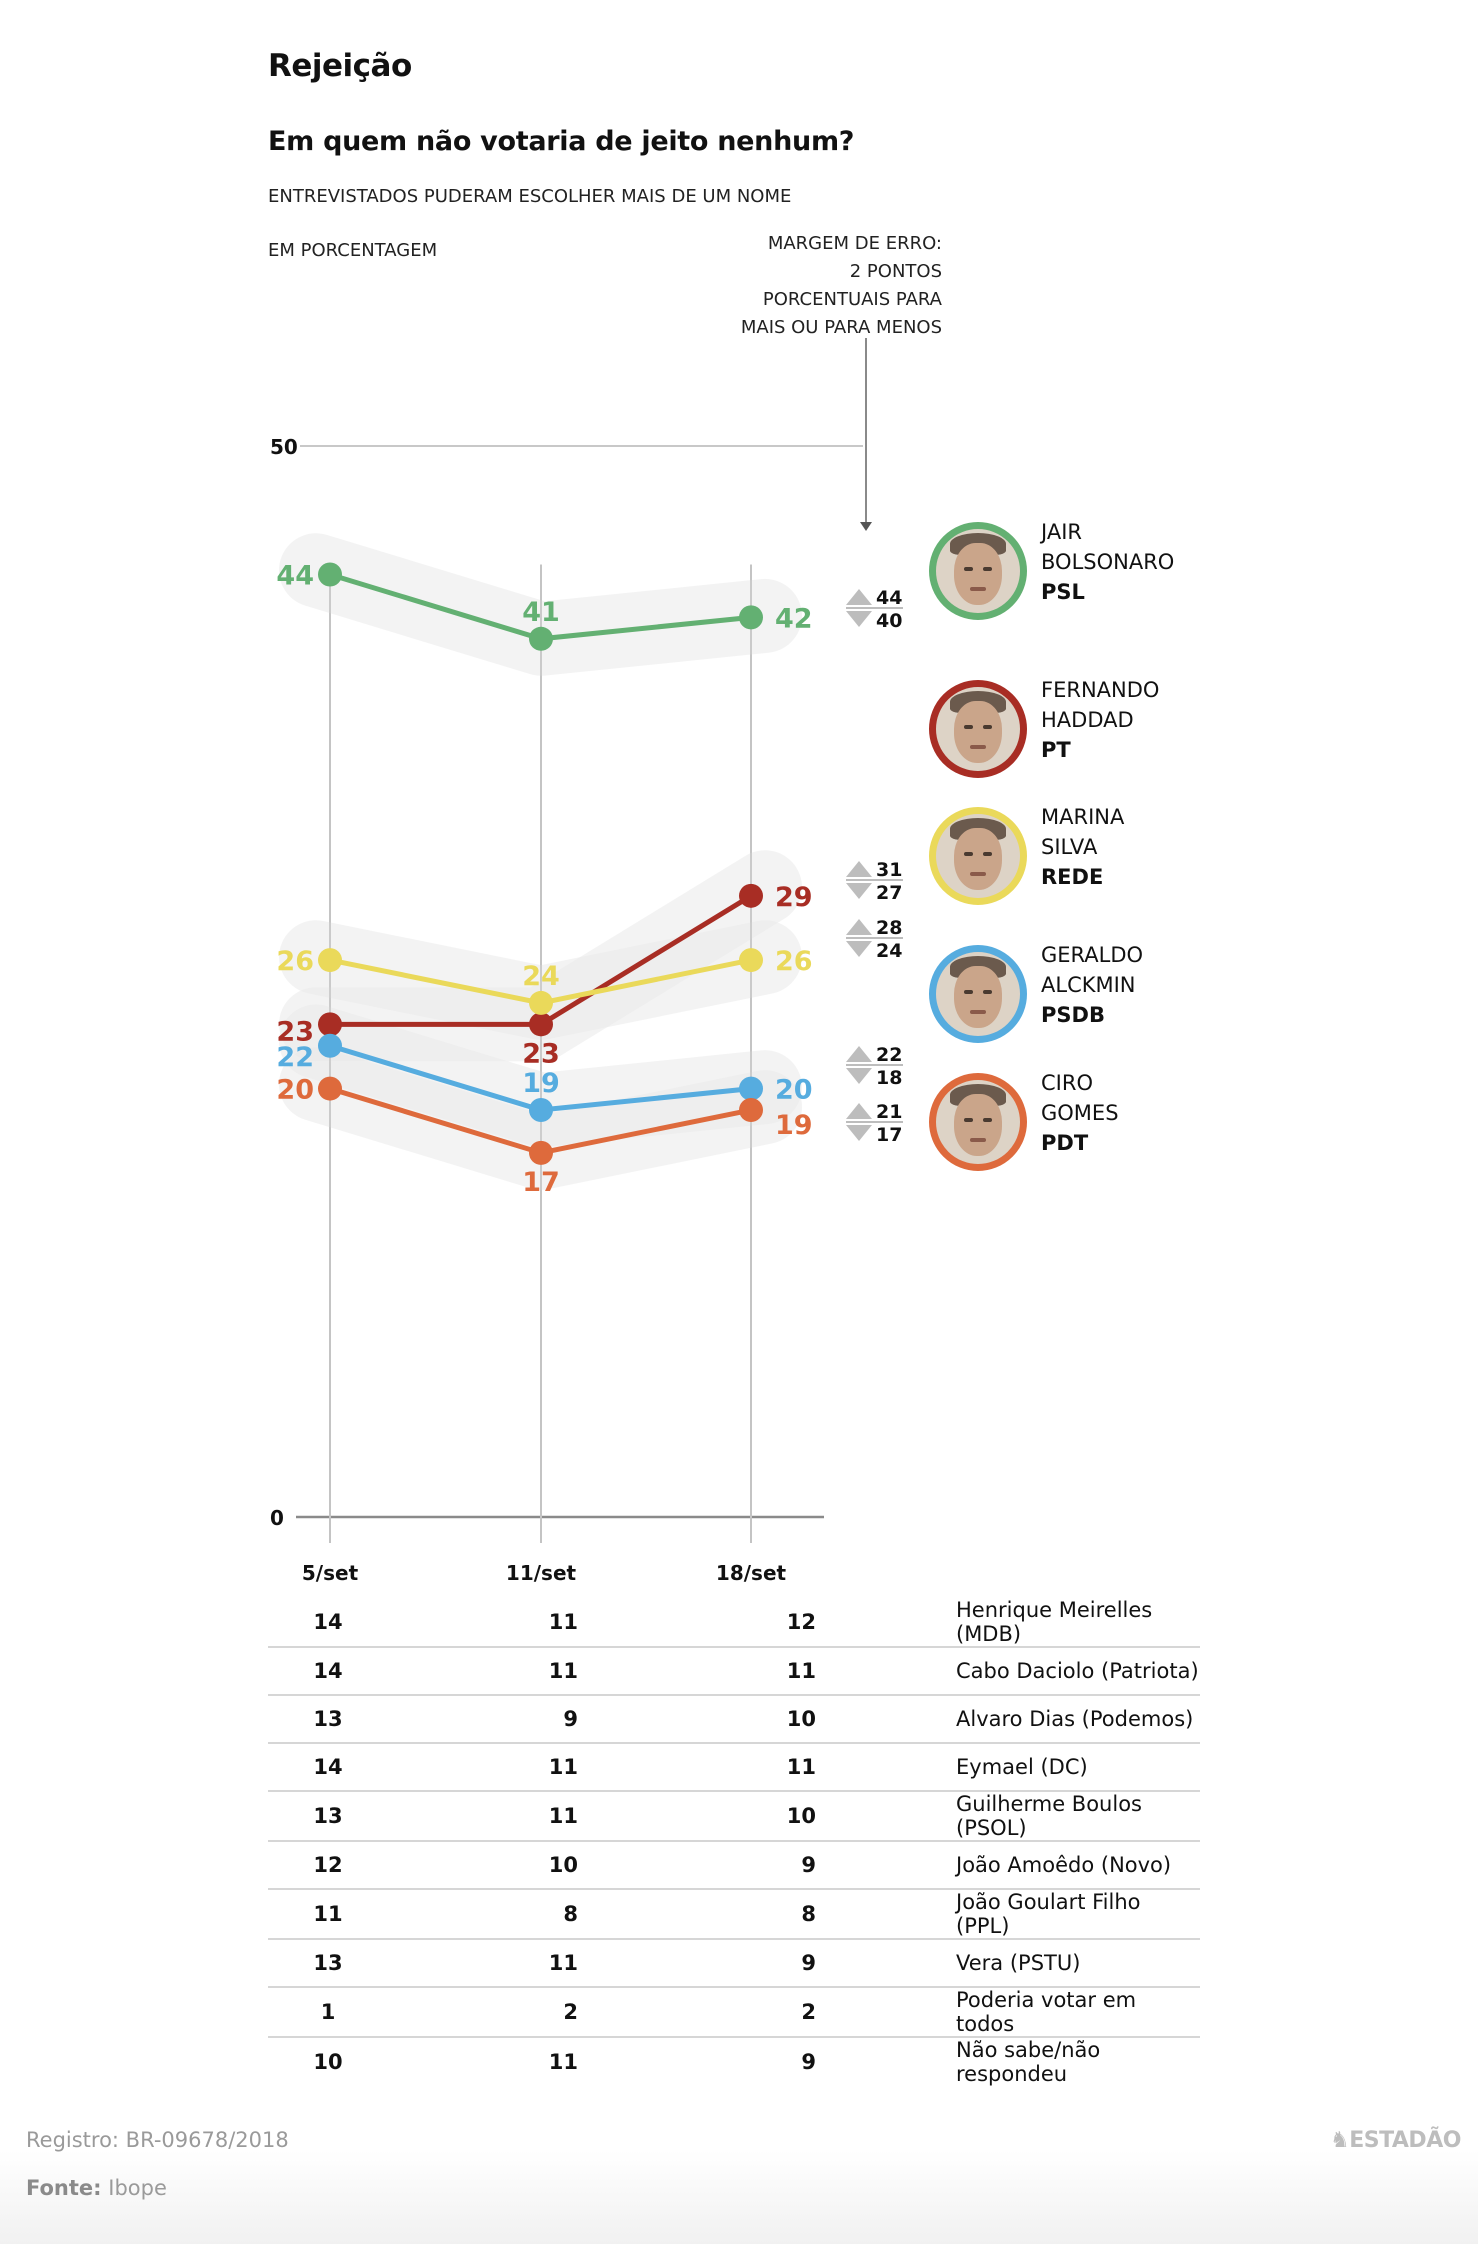 The width and height of the screenshot is (1478, 2244). What do you see at coordinates (794, 618) in the screenshot?
I see `data-label: 42` at bounding box center [794, 618].